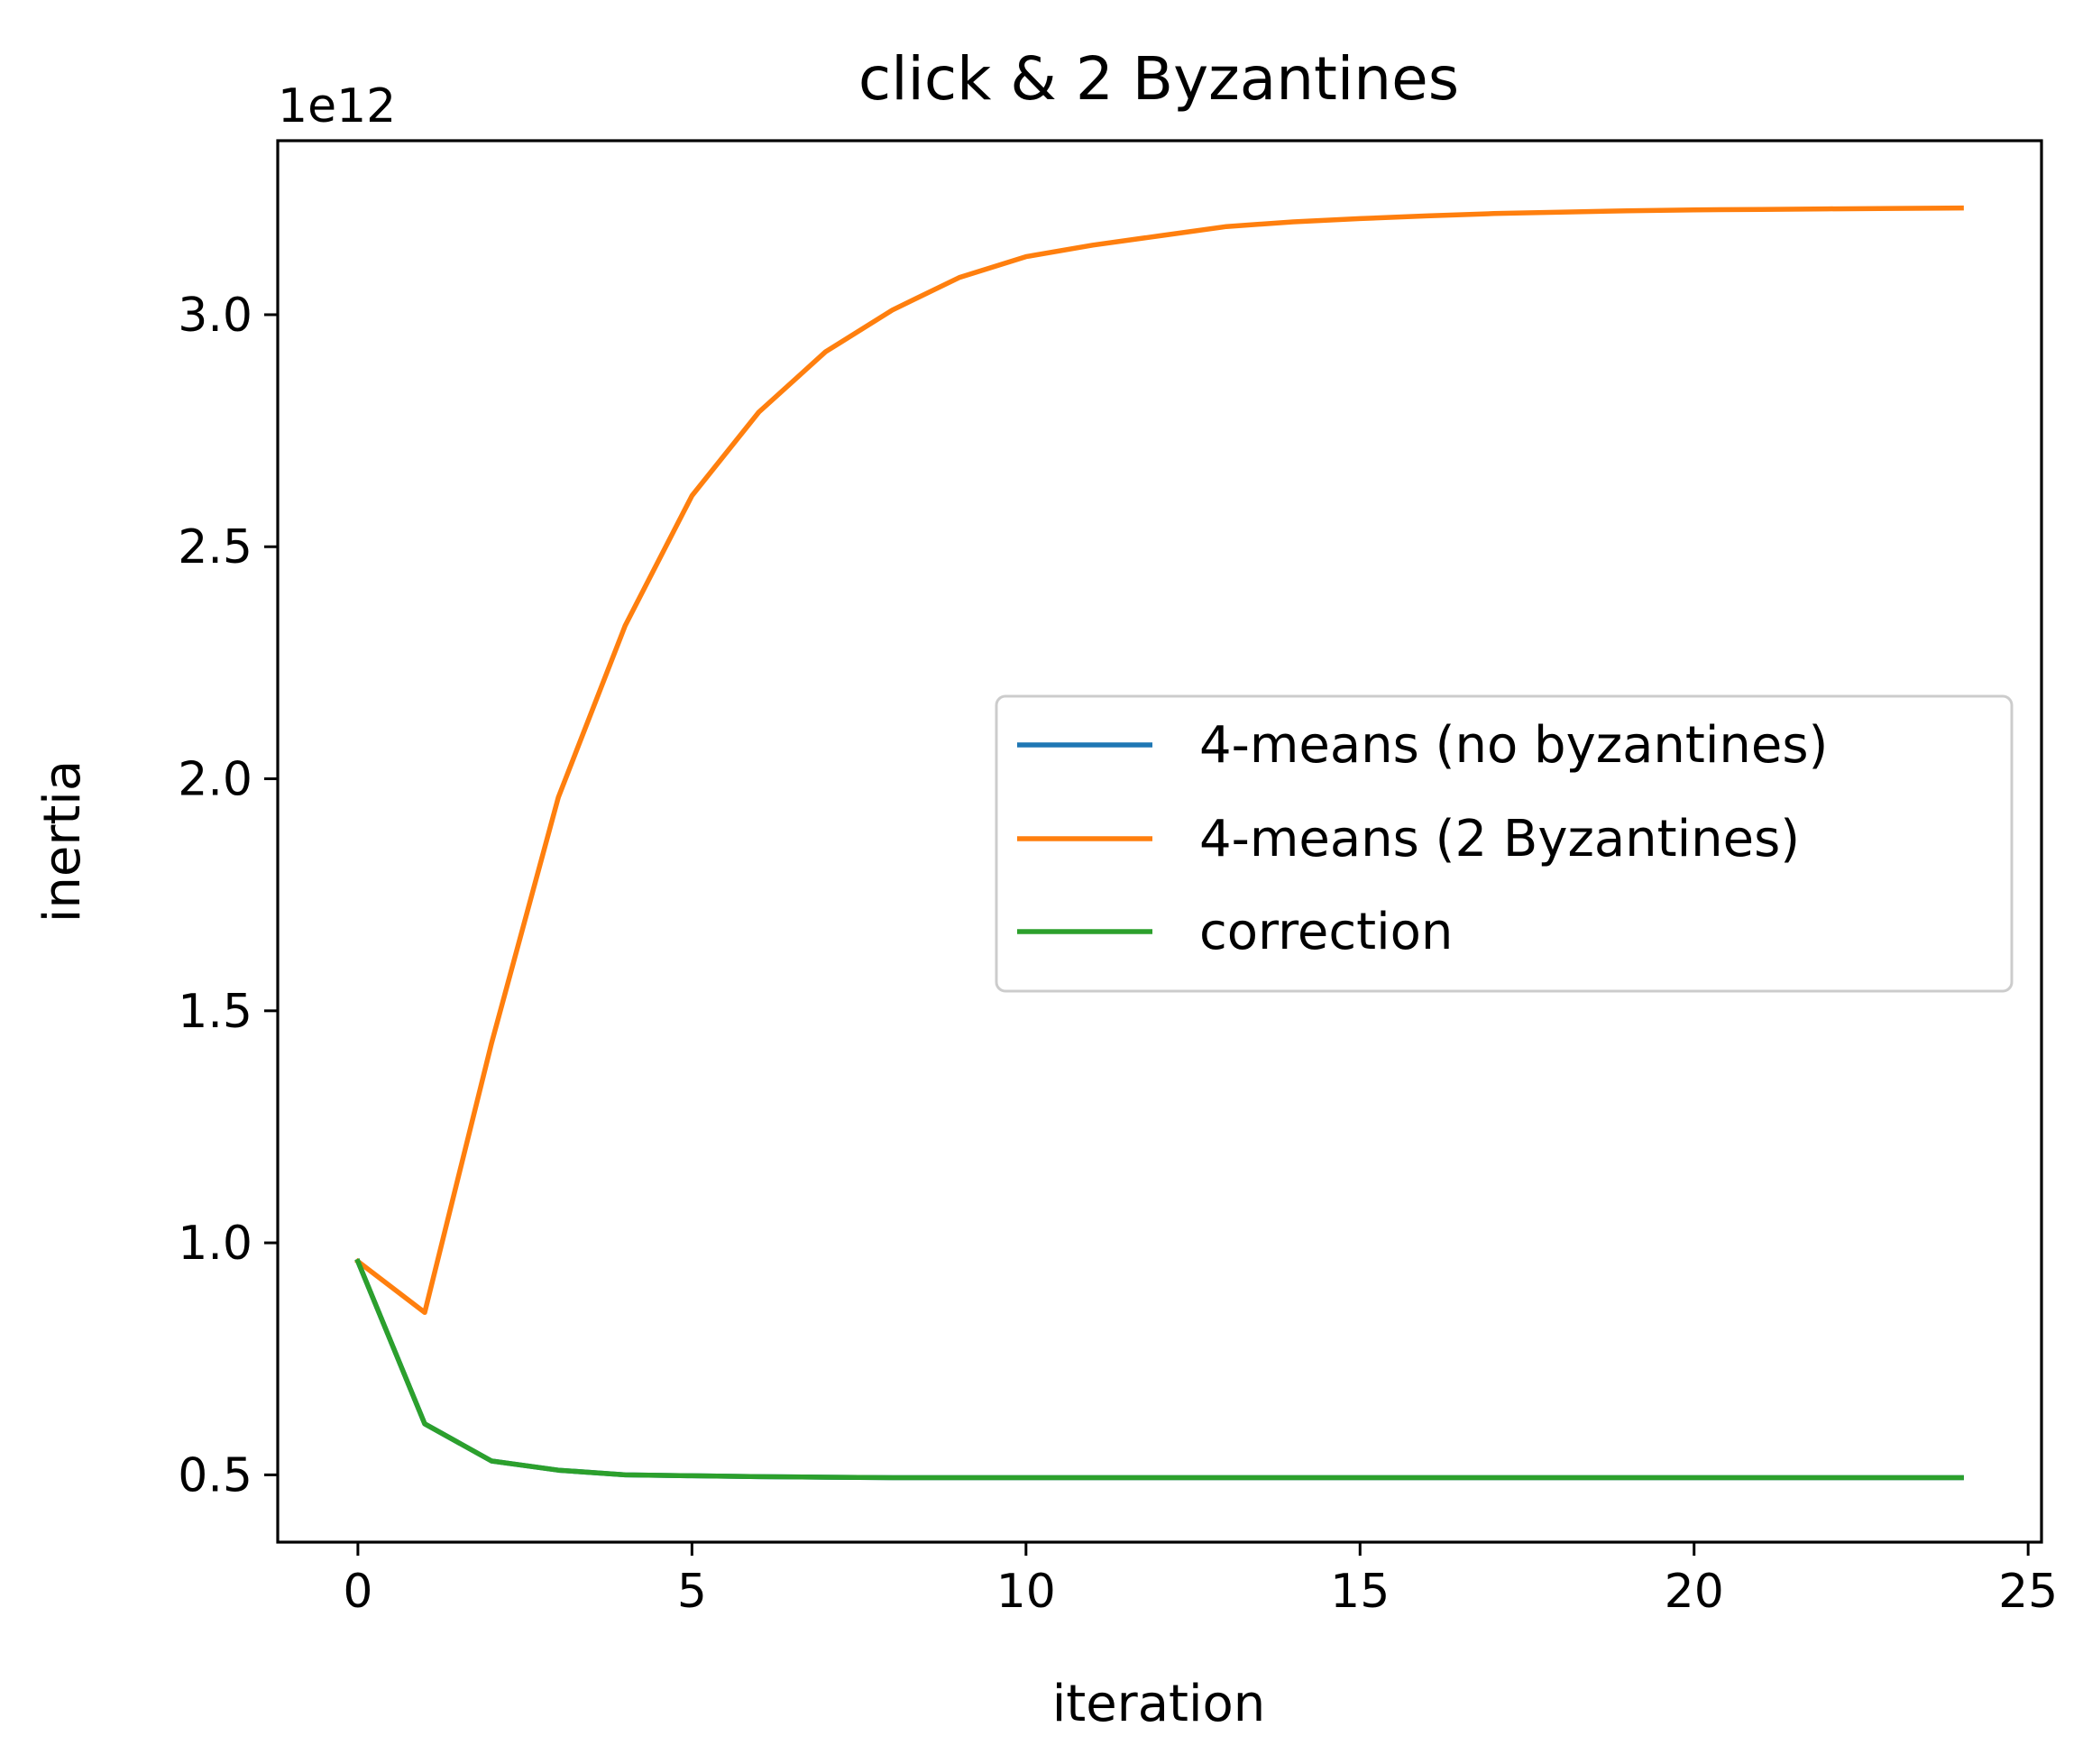 The height and width of the screenshot is (1764, 2092). I want to click on y-tick-label: 2.5, so click(215, 547).